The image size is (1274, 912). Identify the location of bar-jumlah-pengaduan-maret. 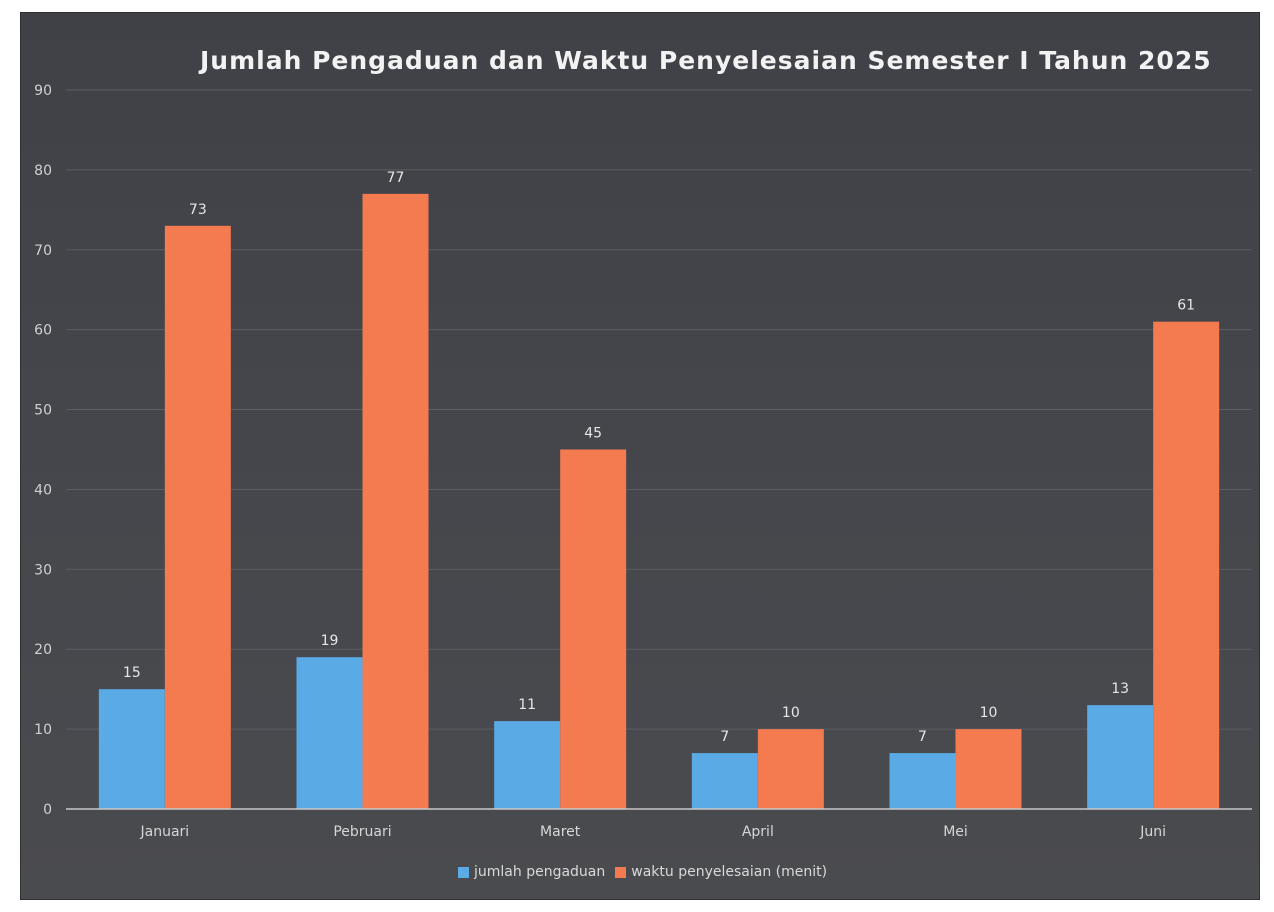
(527, 765).